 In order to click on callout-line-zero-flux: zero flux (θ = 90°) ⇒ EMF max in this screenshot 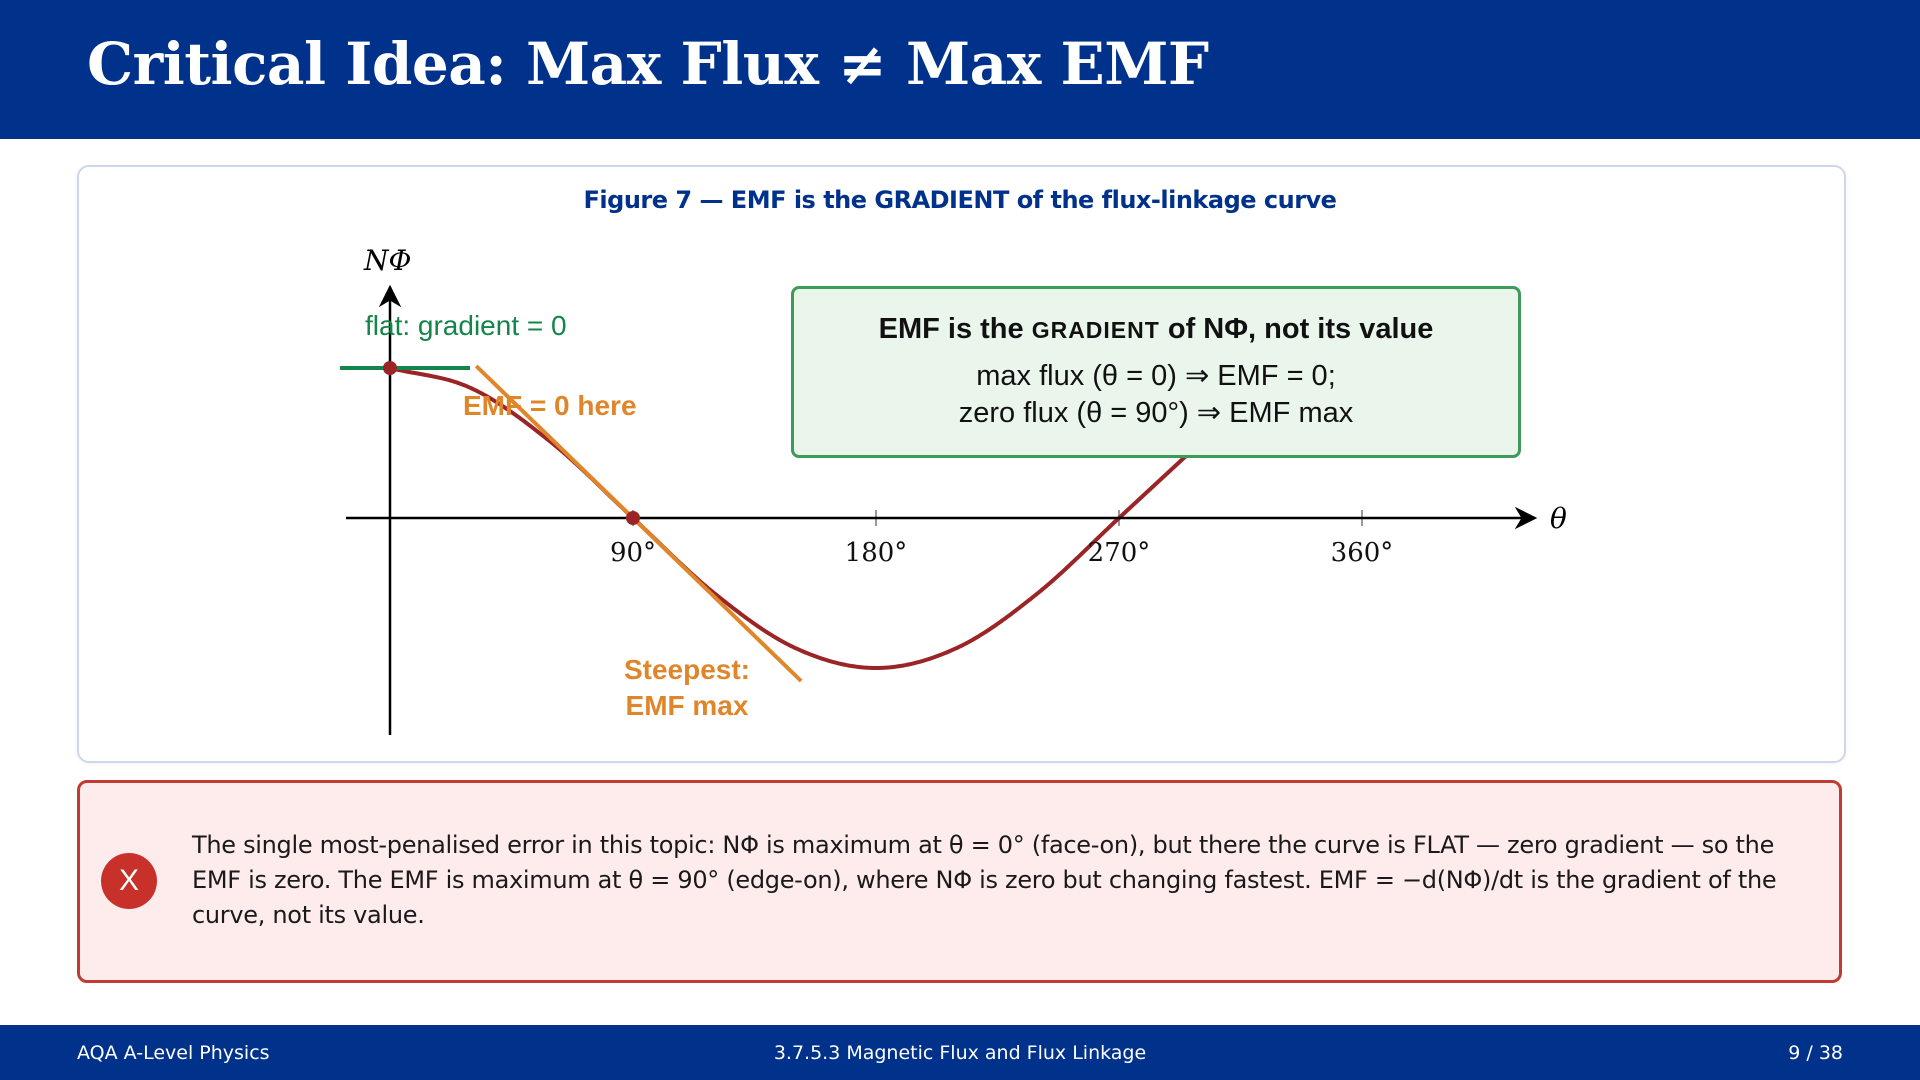, I will do `click(1156, 413)`.